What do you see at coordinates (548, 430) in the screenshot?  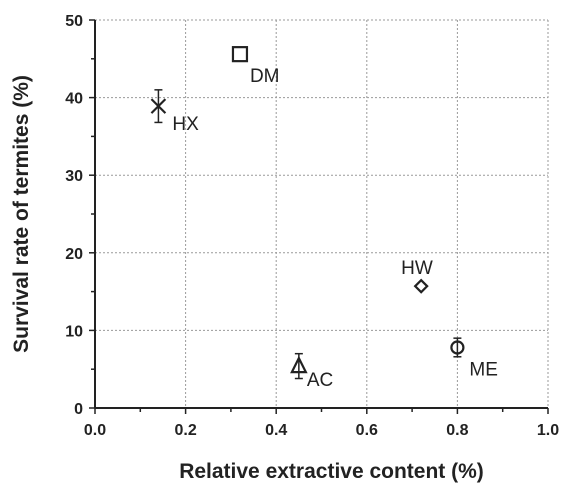 I see `x-tick-label: 1.0` at bounding box center [548, 430].